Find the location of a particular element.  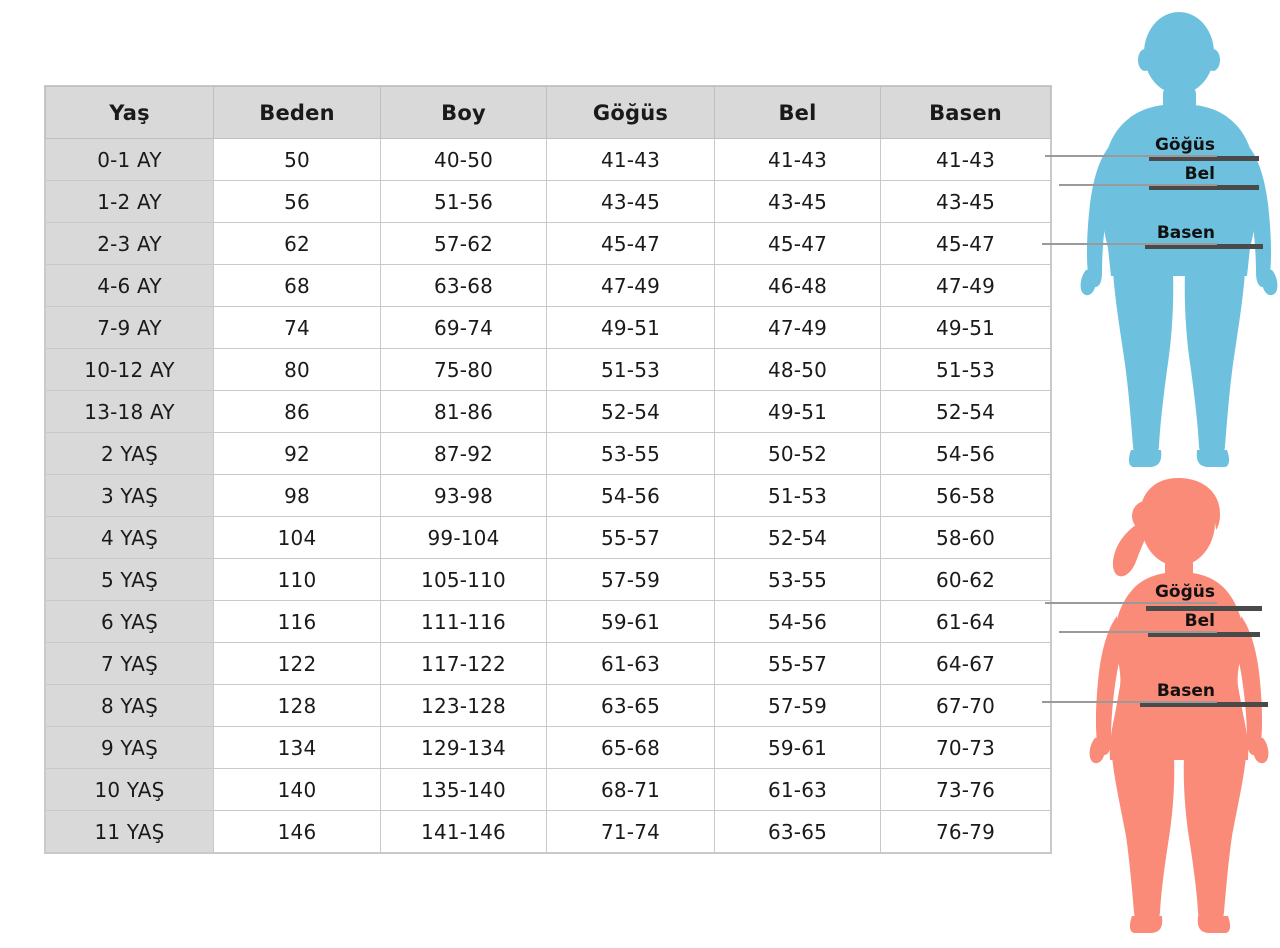

cell-age: 3 YAŞ is located at coordinates (129, 495).